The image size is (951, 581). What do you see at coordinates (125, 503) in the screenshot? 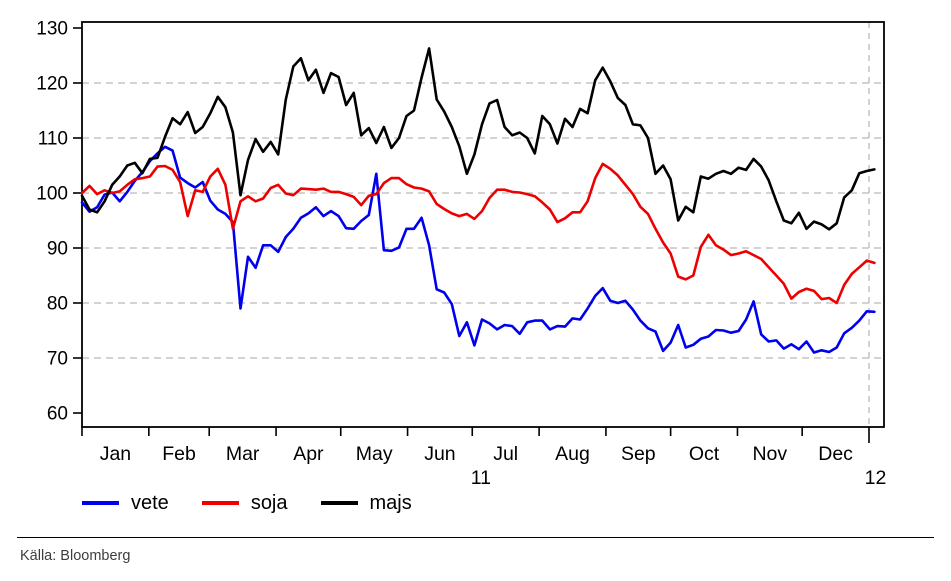
I see `legend-item-vete: vete` at bounding box center [125, 503].